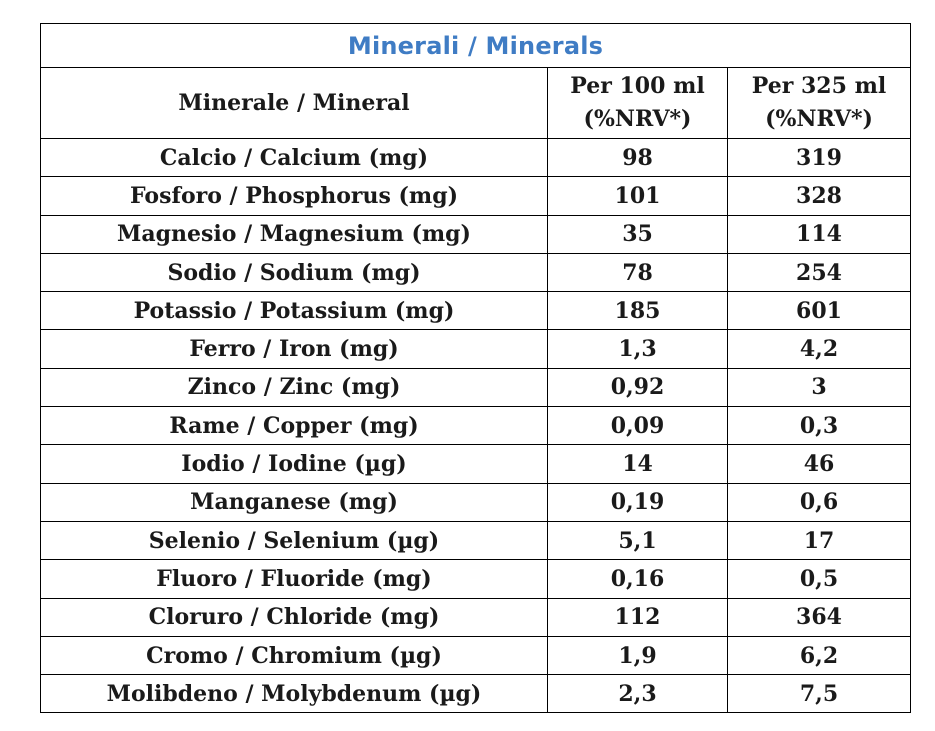 This screenshot has height=731, width=935. What do you see at coordinates (294, 157) in the screenshot?
I see `mineral-name-cell: Calcio / Calcium (mg)` at bounding box center [294, 157].